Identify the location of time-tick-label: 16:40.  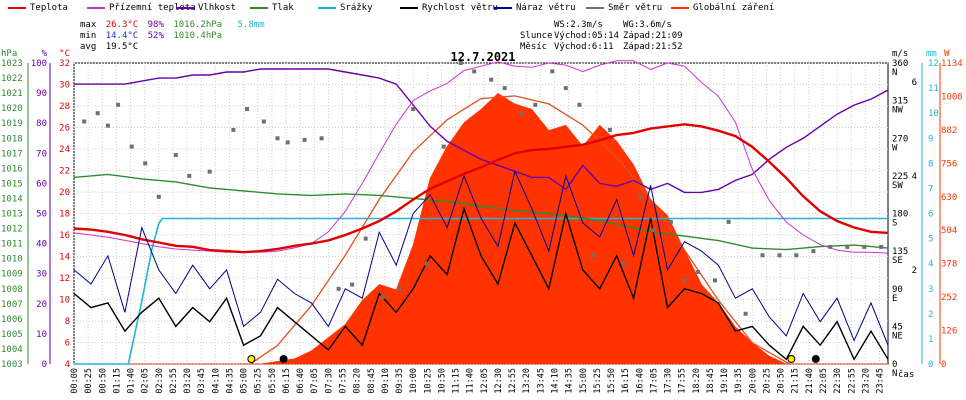
(640, 381).